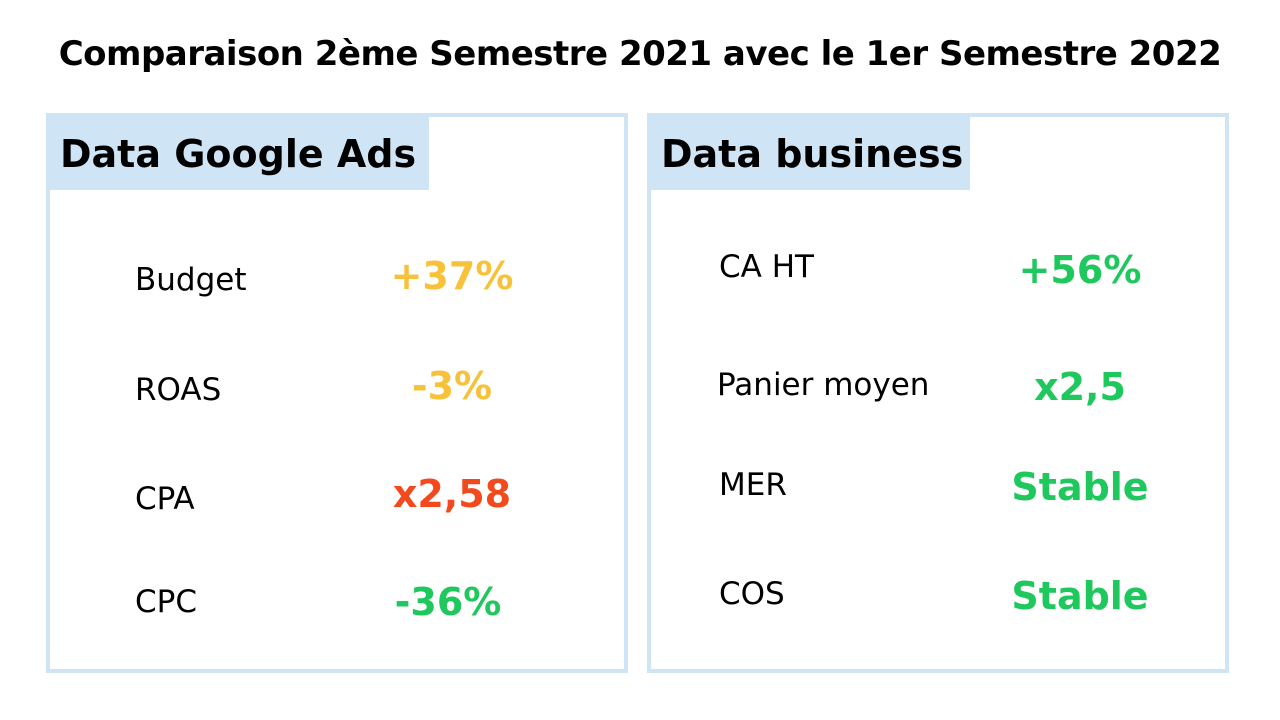 The image size is (1280, 720). I want to click on panier-moyen-value: x2,5, so click(1080, 387).